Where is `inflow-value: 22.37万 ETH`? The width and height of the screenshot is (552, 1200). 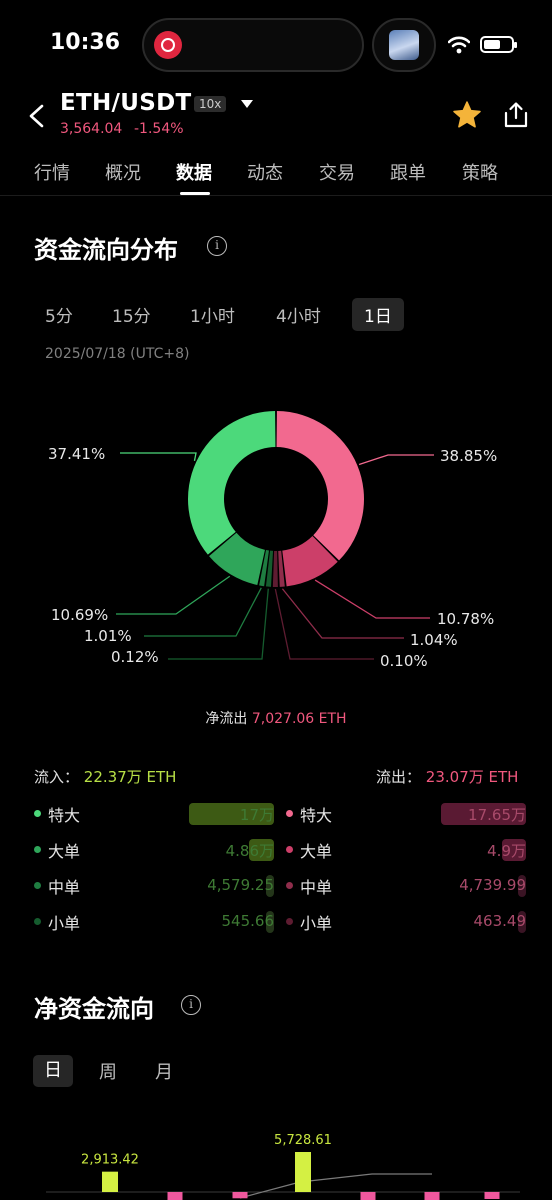 inflow-value: 22.37万 ETH is located at coordinates (130, 777).